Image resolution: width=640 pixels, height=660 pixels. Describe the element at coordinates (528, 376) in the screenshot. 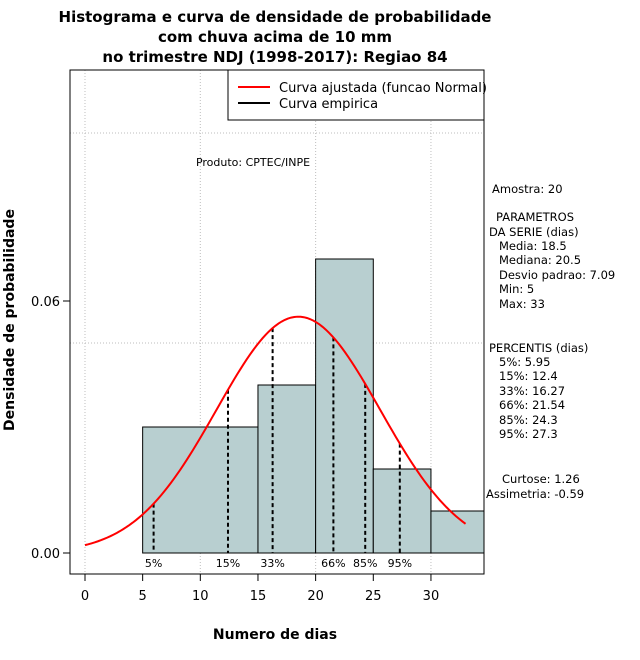

I see `side-p15: 15%: 12.4` at that location.